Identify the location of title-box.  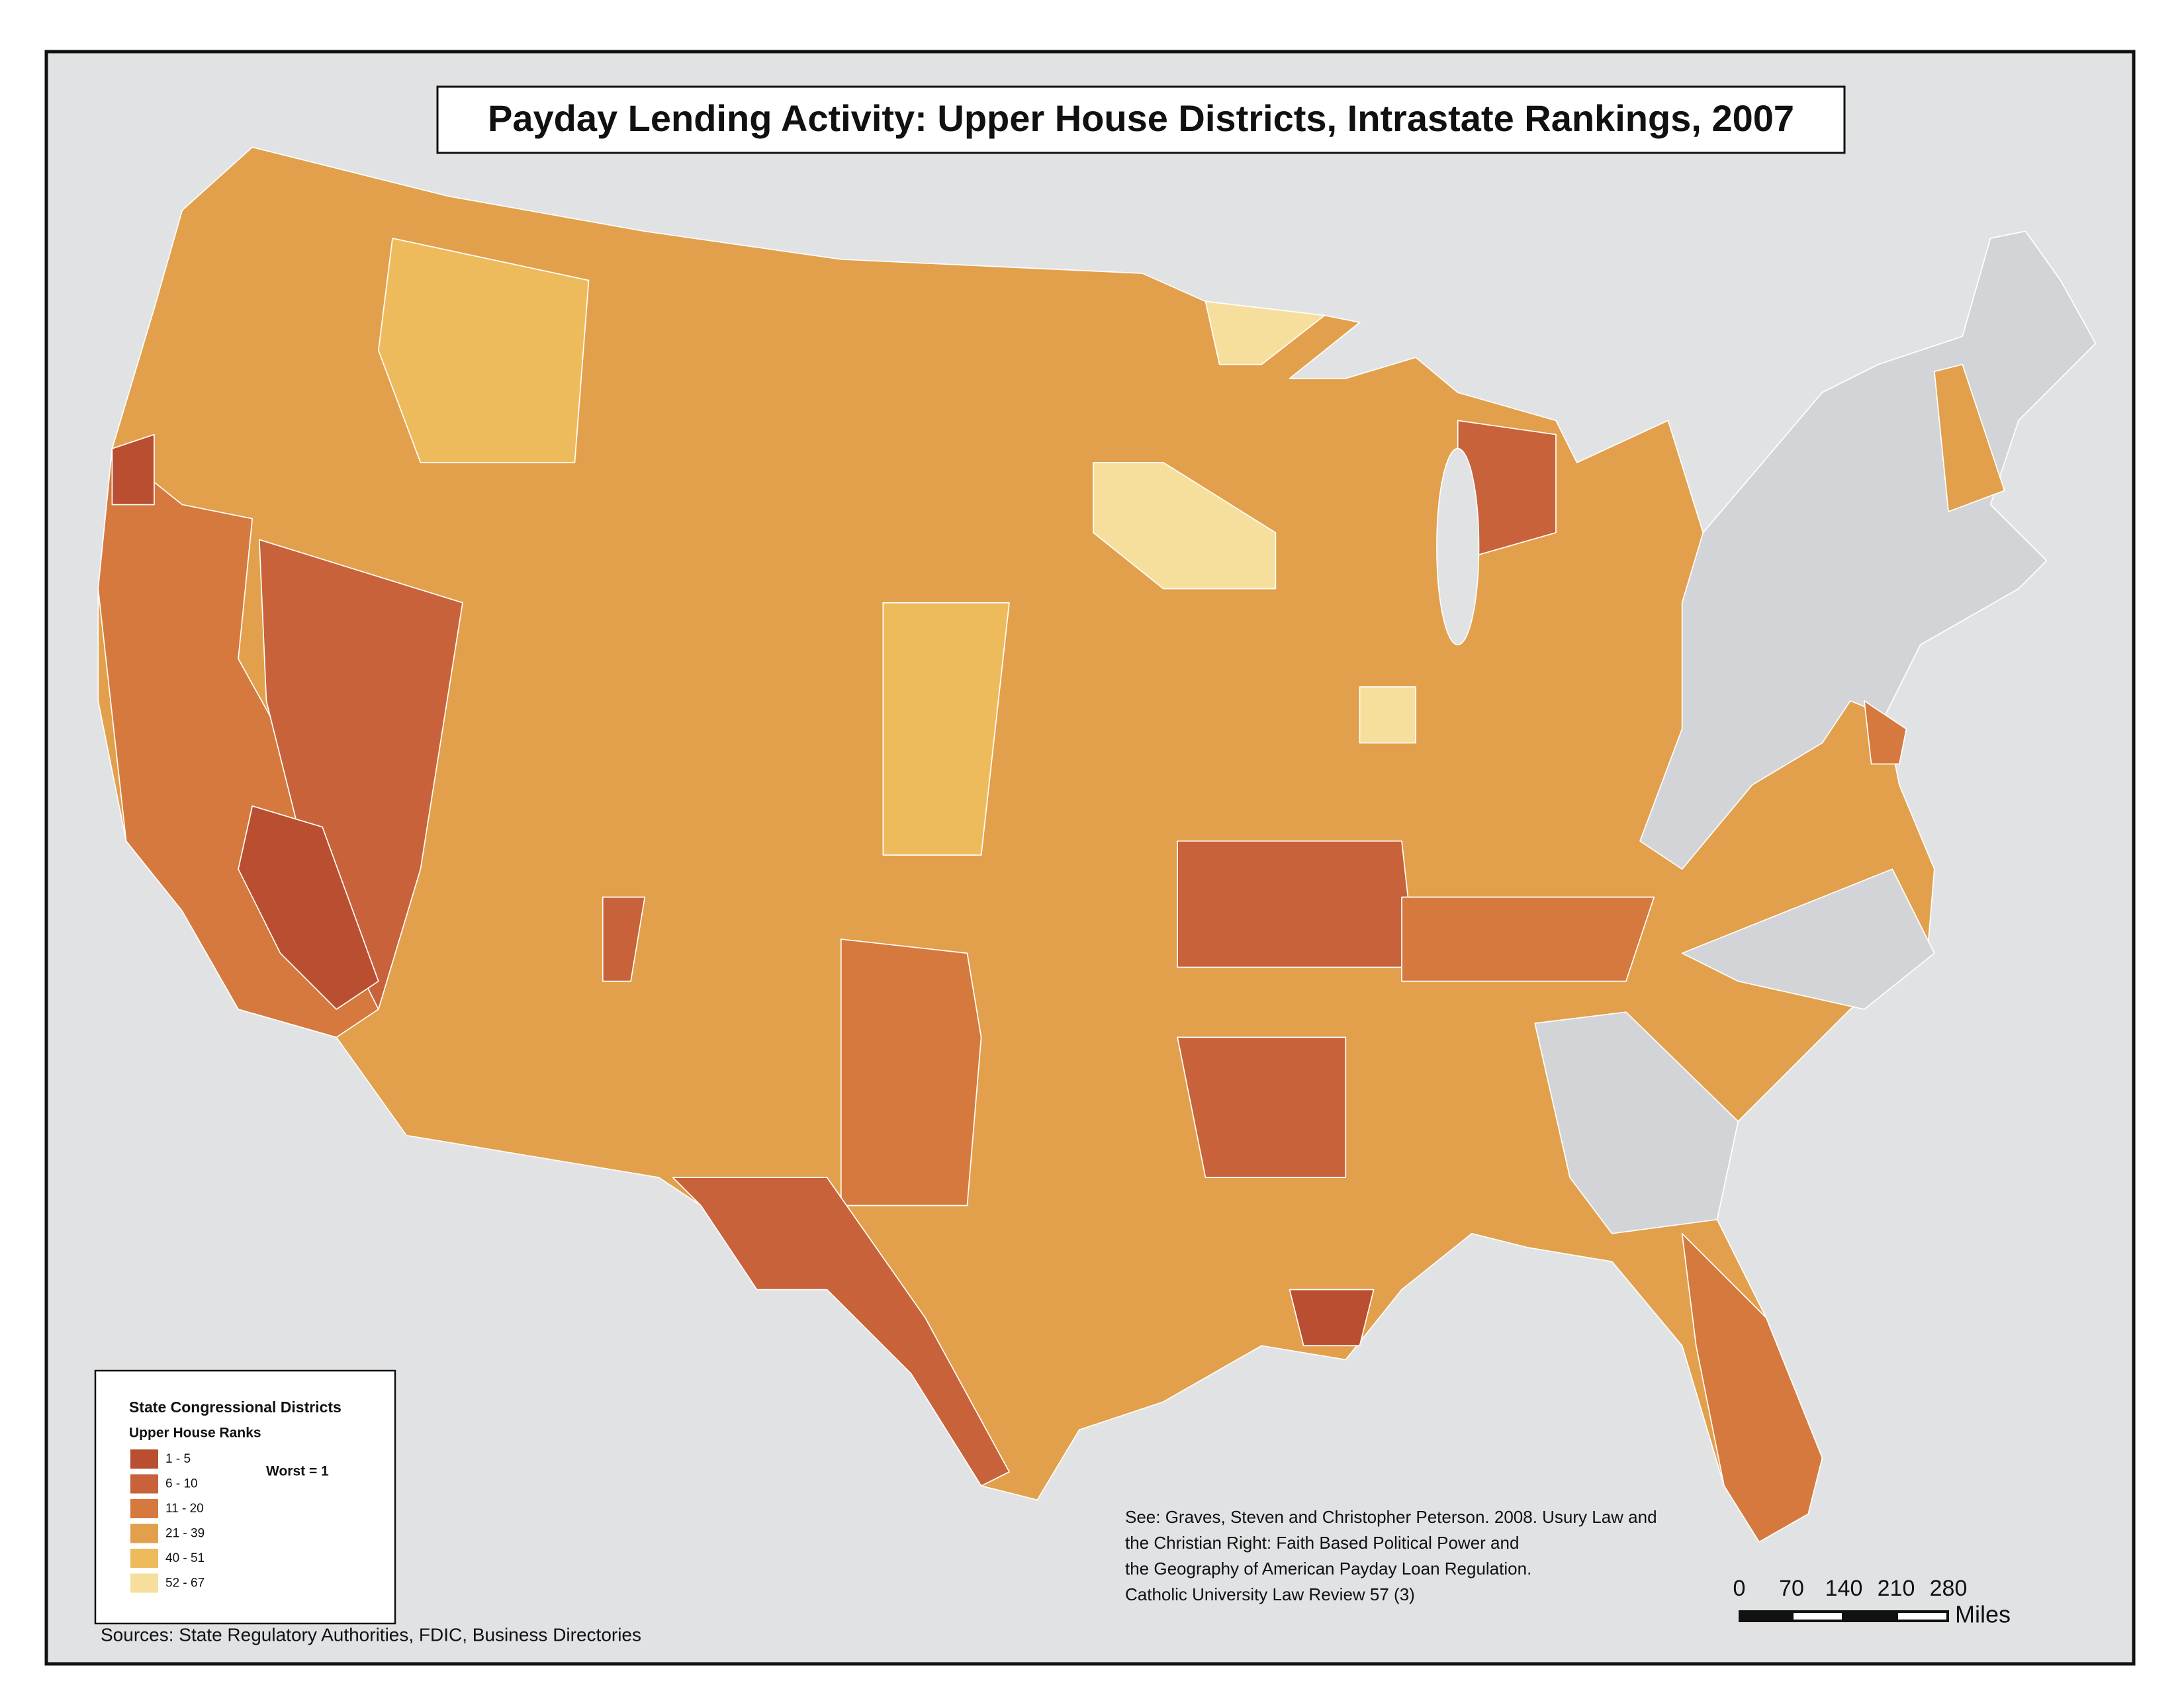
(1141, 119).